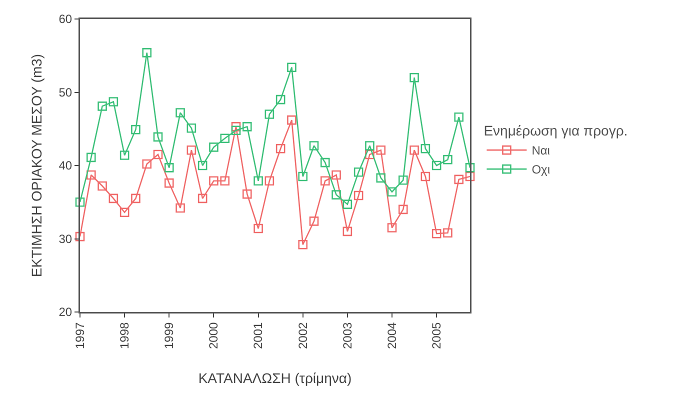  What do you see at coordinates (541, 151) in the screenshot?
I see `legend-label: Ναι` at bounding box center [541, 151].